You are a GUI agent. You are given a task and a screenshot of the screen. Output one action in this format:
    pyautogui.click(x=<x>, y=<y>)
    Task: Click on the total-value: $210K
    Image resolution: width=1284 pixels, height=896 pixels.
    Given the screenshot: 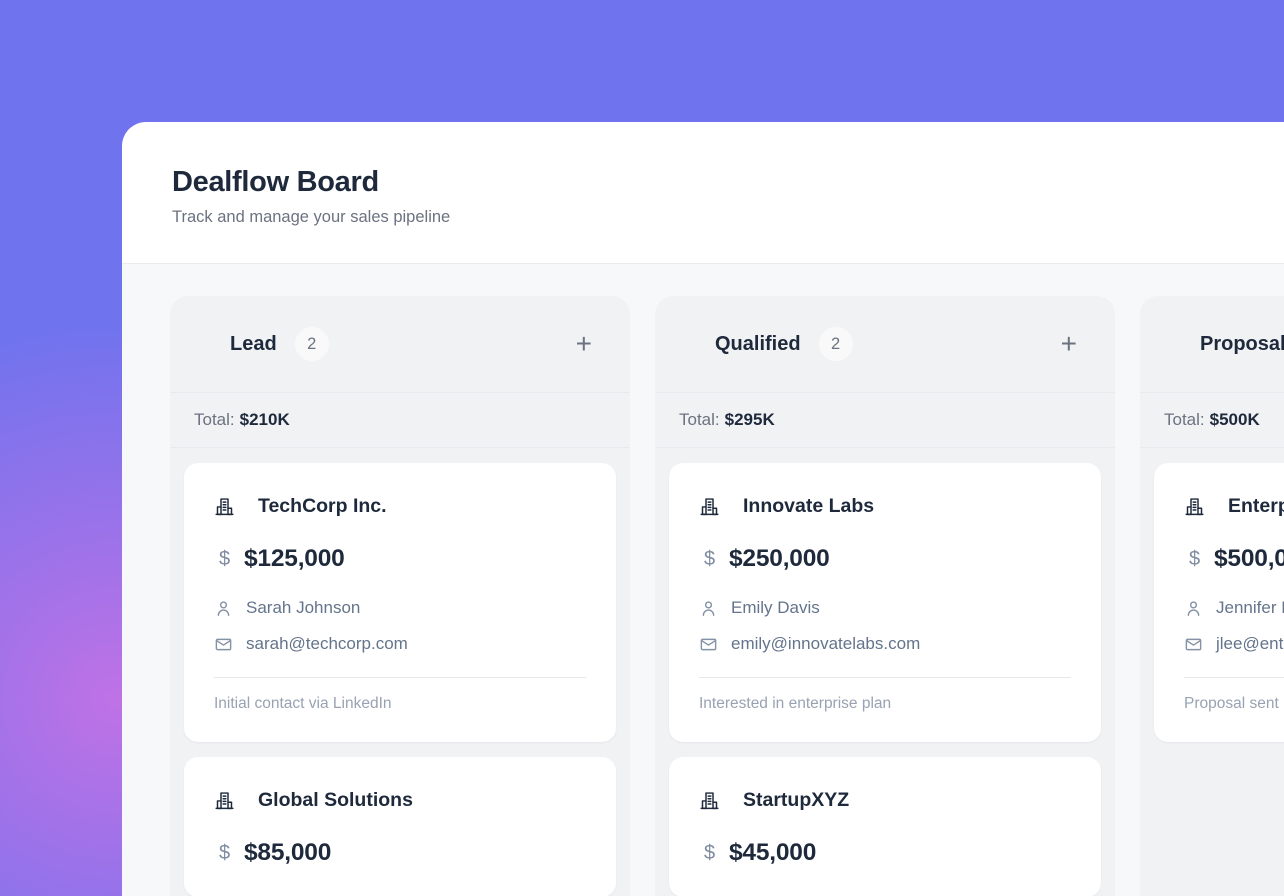 What is the action you would take?
    pyautogui.click(x=264, y=419)
    